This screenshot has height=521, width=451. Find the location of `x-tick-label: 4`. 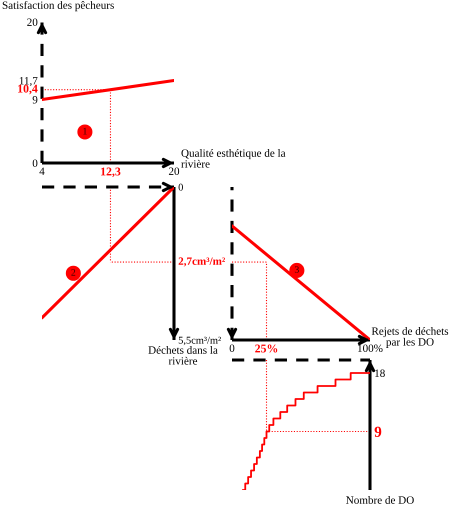

x-tick-label: 4 is located at coordinates (42, 171).